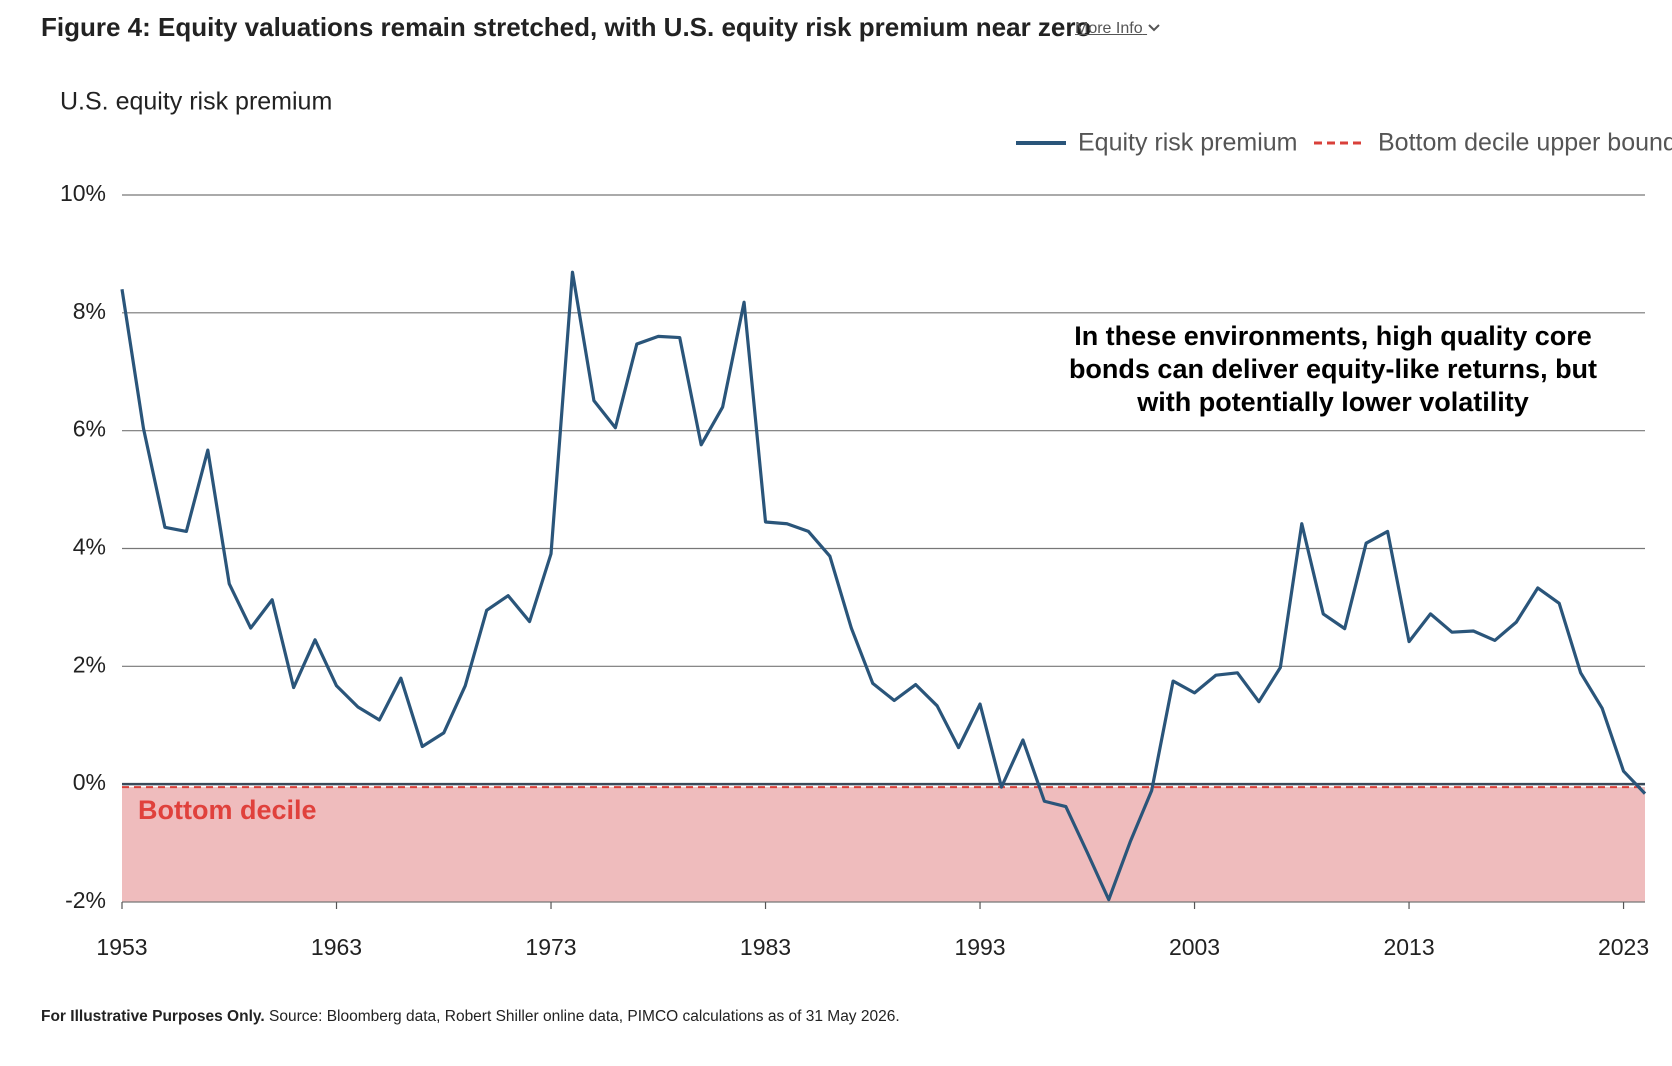 This screenshot has height=1066, width=1672. Describe the element at coordinates (121, 947) in the screenshot. I see `x-tick-label: 1953` at that location.